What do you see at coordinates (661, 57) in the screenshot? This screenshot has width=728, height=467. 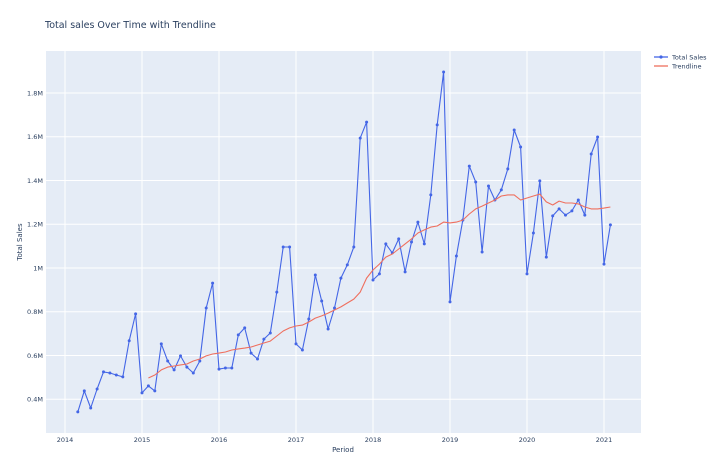 I see `legend-dot-icon` at bounding box center [661, 57].